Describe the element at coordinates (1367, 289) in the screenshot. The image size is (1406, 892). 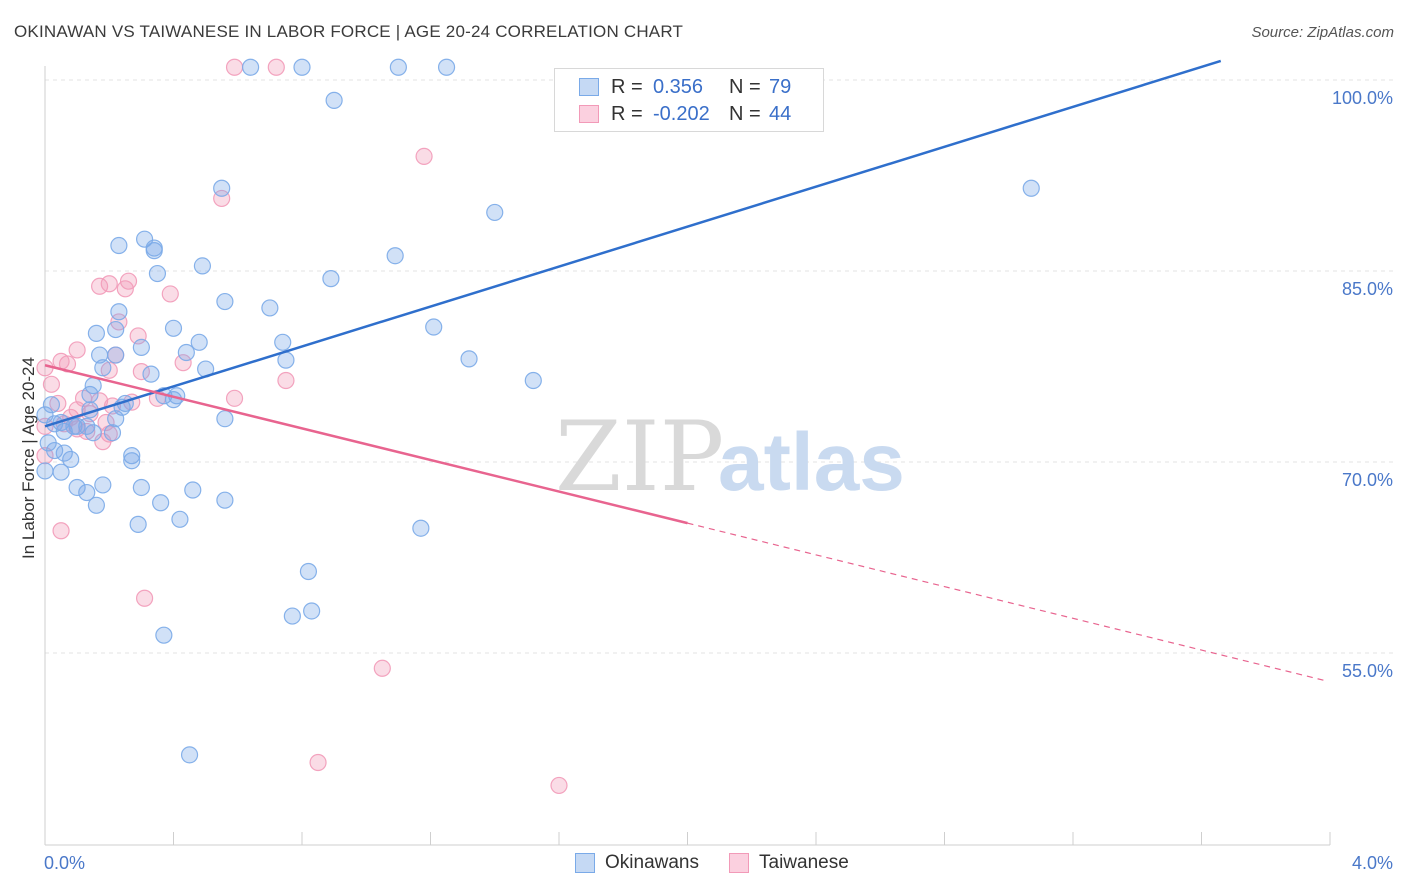
I see `y-tick-label: 85.0%` at that location.